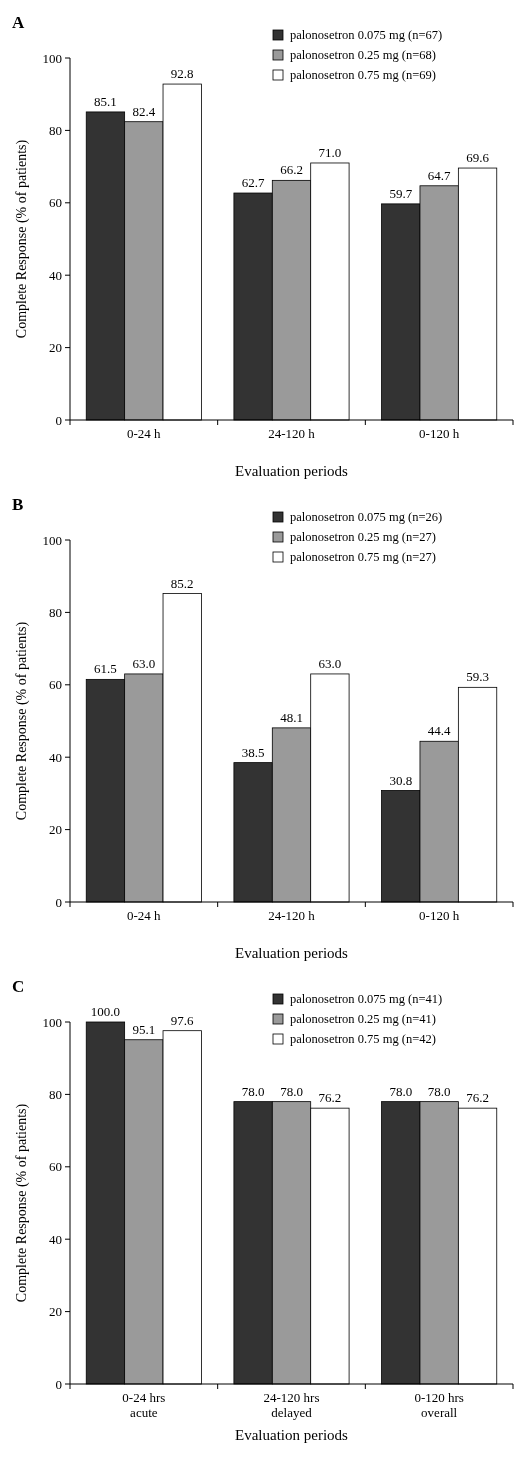 This screenshot has height=1463, width=531. What do you see at coordinates (182, 1020) in the screenshot?
I see `data-label: 97.6` at bounding box center [182, 1020].